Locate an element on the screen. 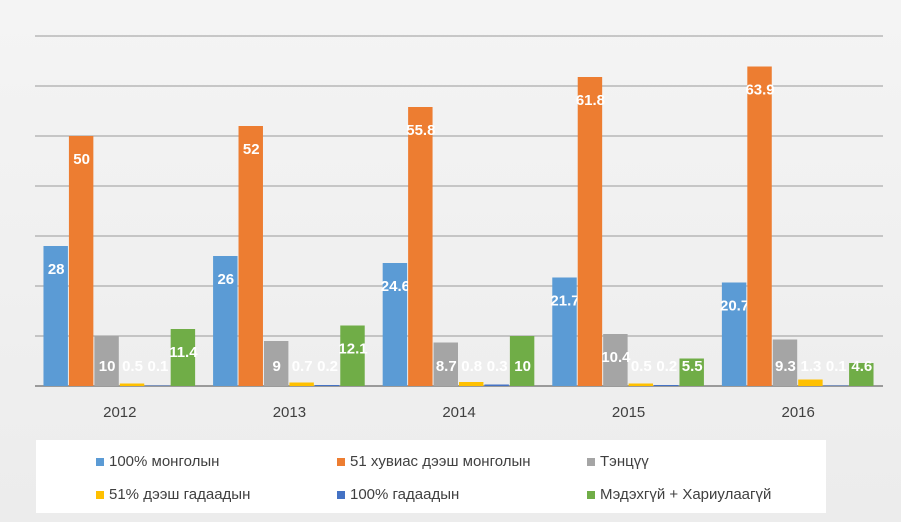  data-label: 9 is located at coordinates (277, 366).